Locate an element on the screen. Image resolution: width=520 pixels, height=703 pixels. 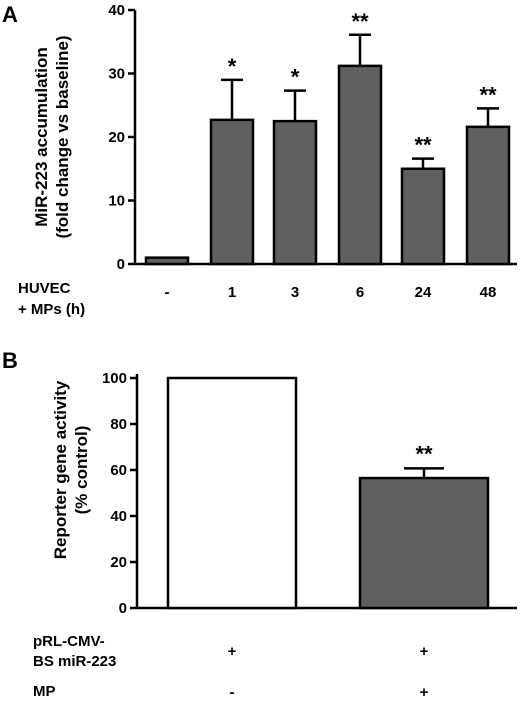
panel-b-condition-row-1-label-line2: BS miR-223 is located at coordinates (74, 661).